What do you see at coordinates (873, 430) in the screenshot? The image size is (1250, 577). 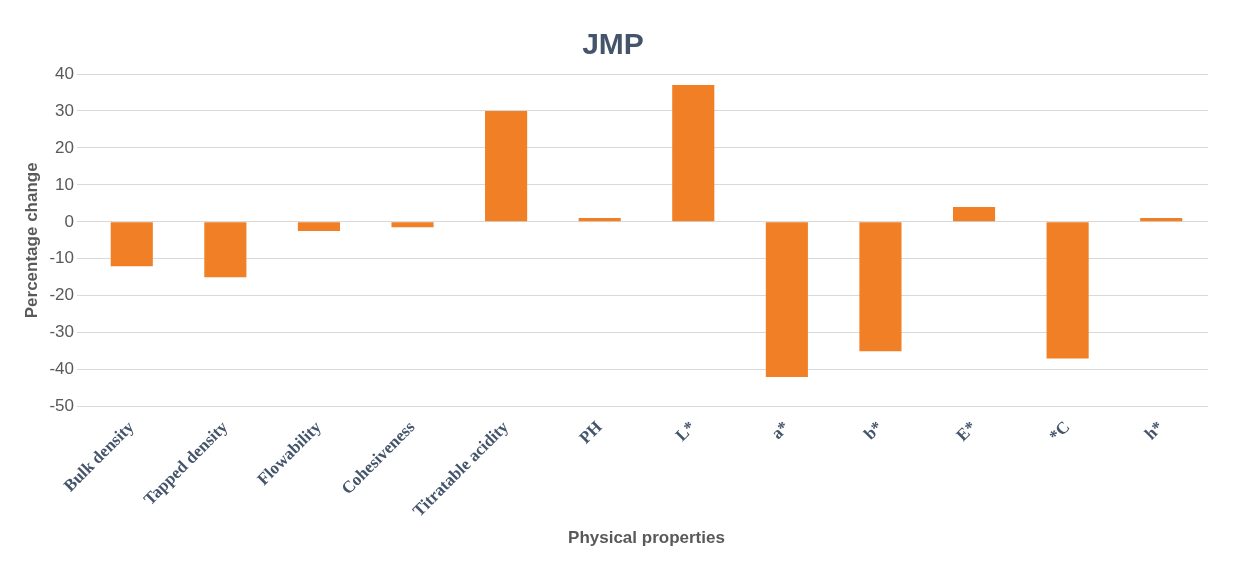 I see `x-tick-label: b*` at bounding box center [873, 430].